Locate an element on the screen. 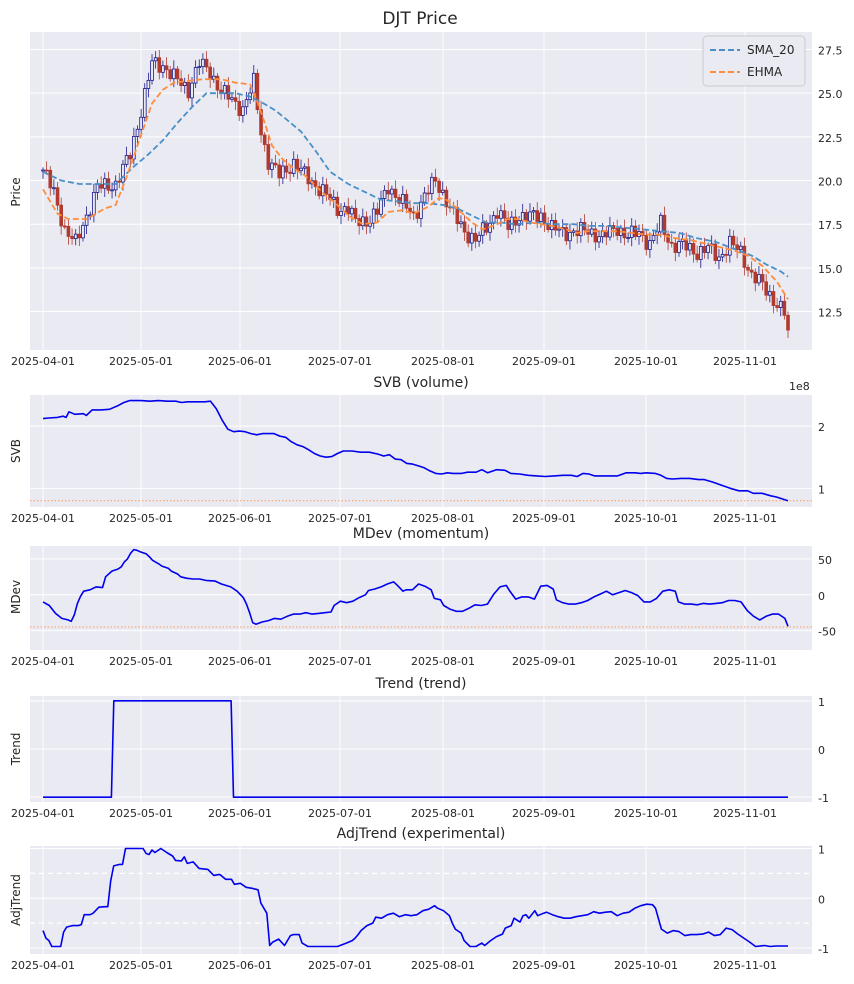 The image size is (854, 984). svb-marks is located at coordinates (421, 450).